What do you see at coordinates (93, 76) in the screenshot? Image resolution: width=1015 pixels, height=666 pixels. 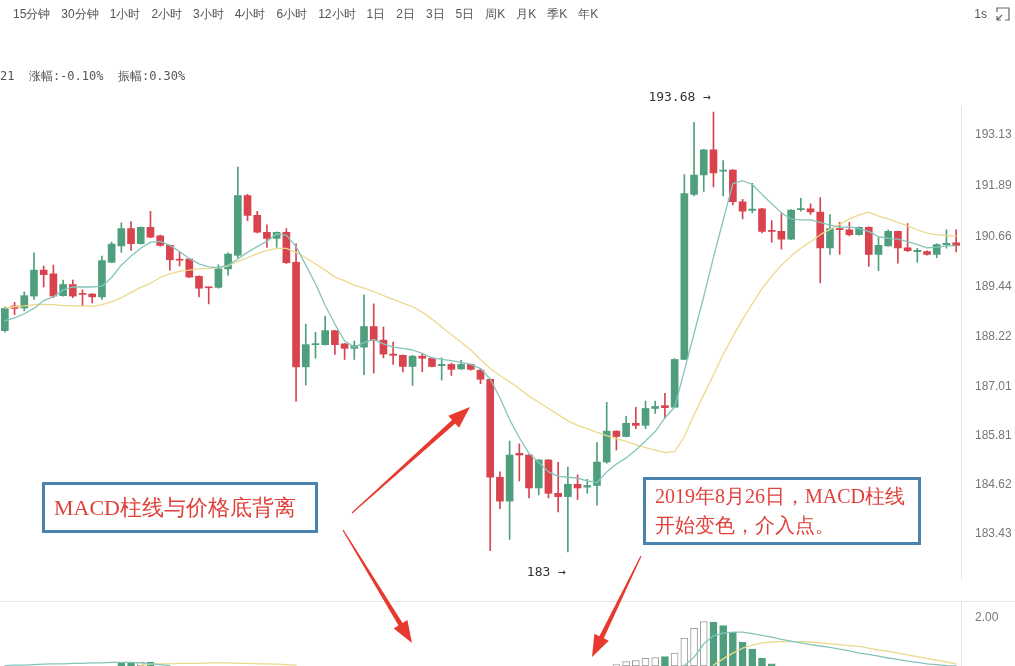 I see `chart-subtitle: 21 涨幅:-0.10% 振幅:0.30%` at bounding box center [93, 76].